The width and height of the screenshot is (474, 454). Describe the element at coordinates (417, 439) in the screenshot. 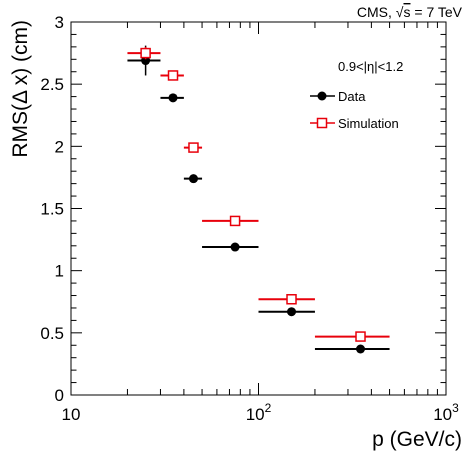

I see `x-axis-label: p (GeV/c)` at that location.